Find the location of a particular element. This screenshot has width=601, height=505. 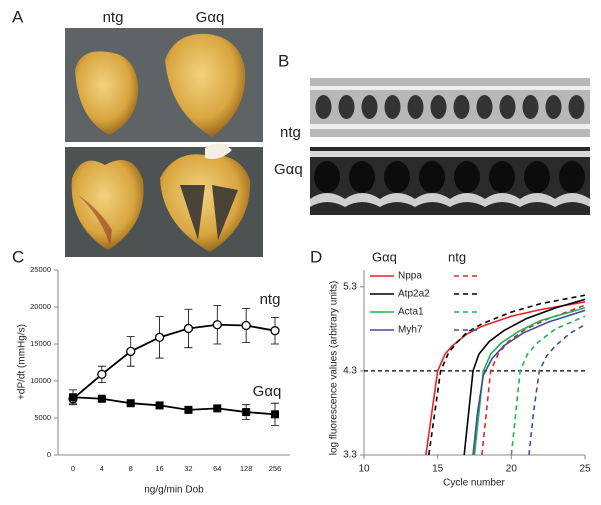

x-tick-label: 15 is located at coordinates (438, 469).